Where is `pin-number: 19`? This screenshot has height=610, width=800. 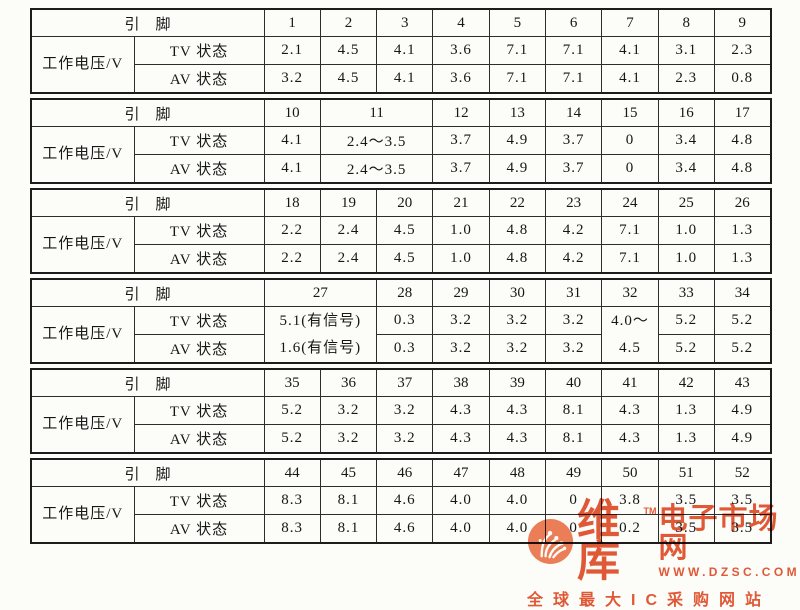 pin-number: 19 is located at coordinates (348, 202).